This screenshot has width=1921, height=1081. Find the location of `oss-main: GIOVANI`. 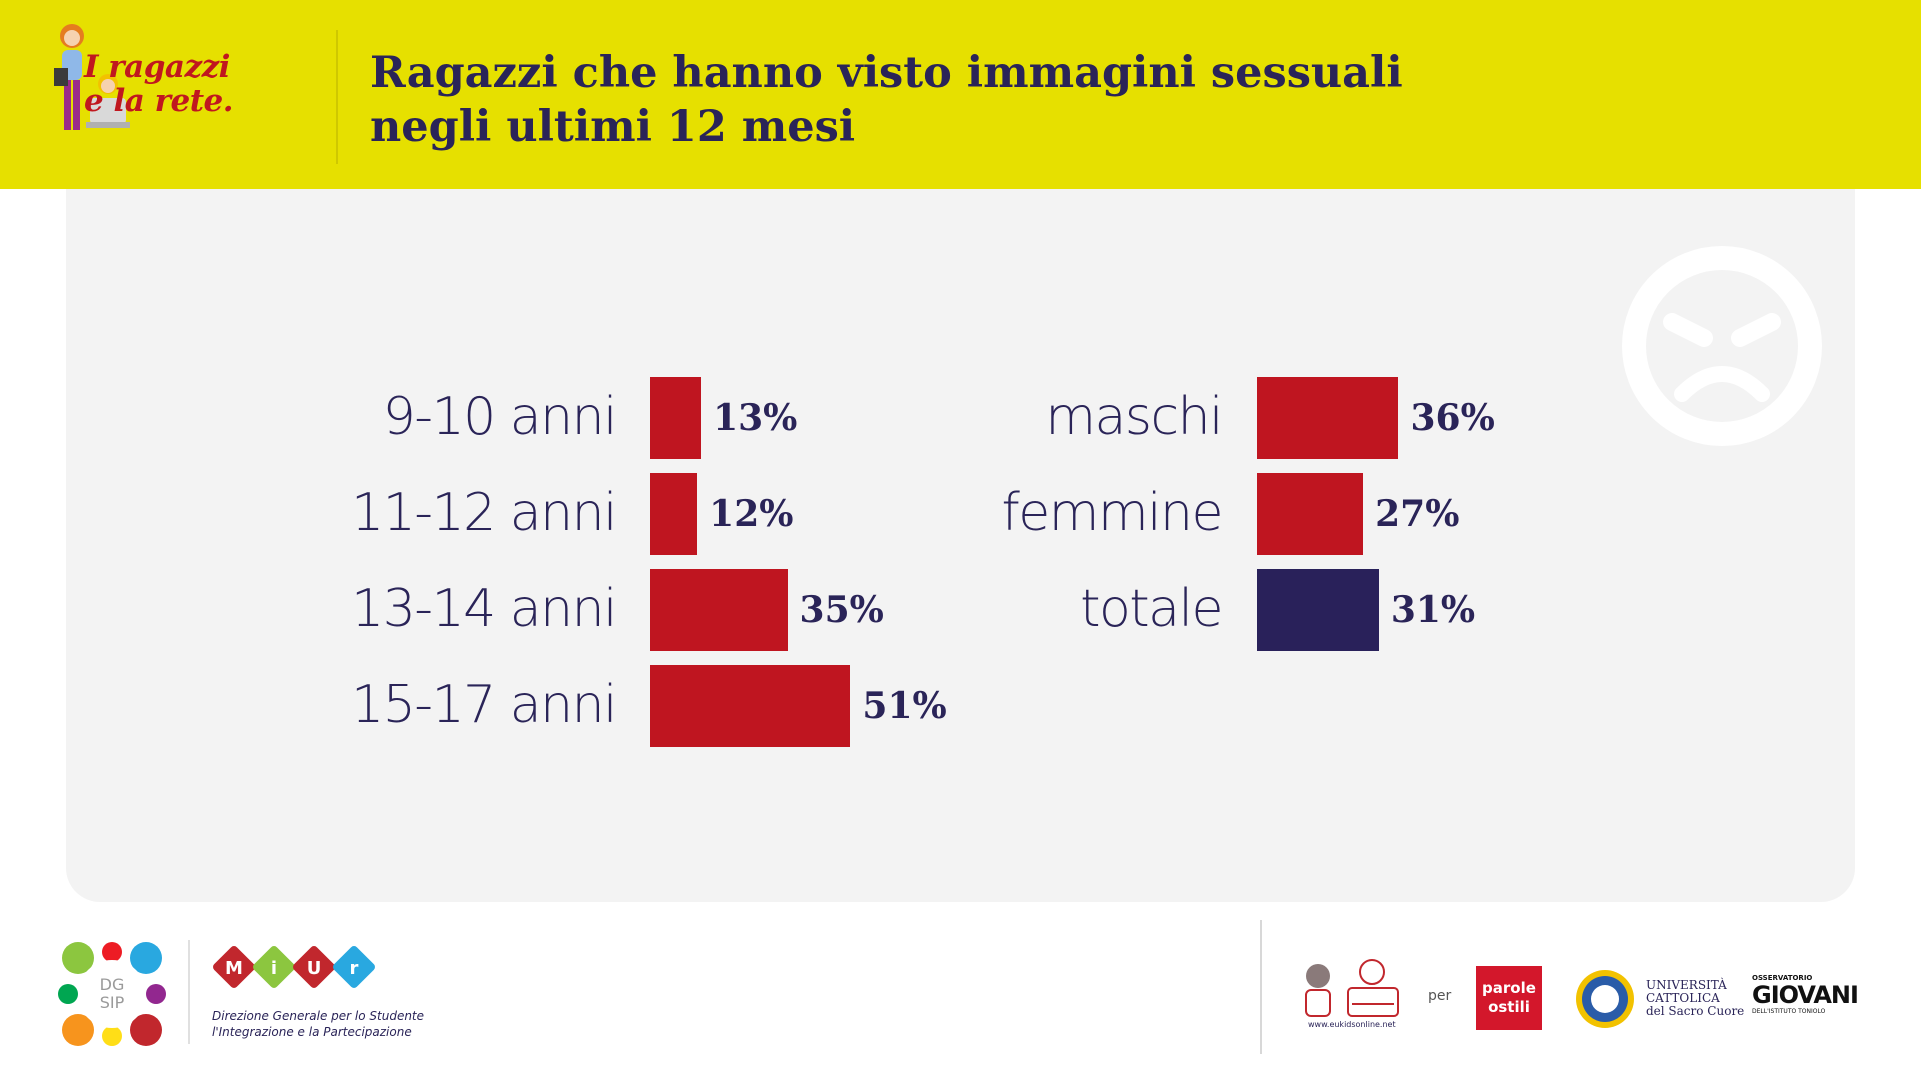

oss-main: GIOVANI is located at coordinates (1805, 995).